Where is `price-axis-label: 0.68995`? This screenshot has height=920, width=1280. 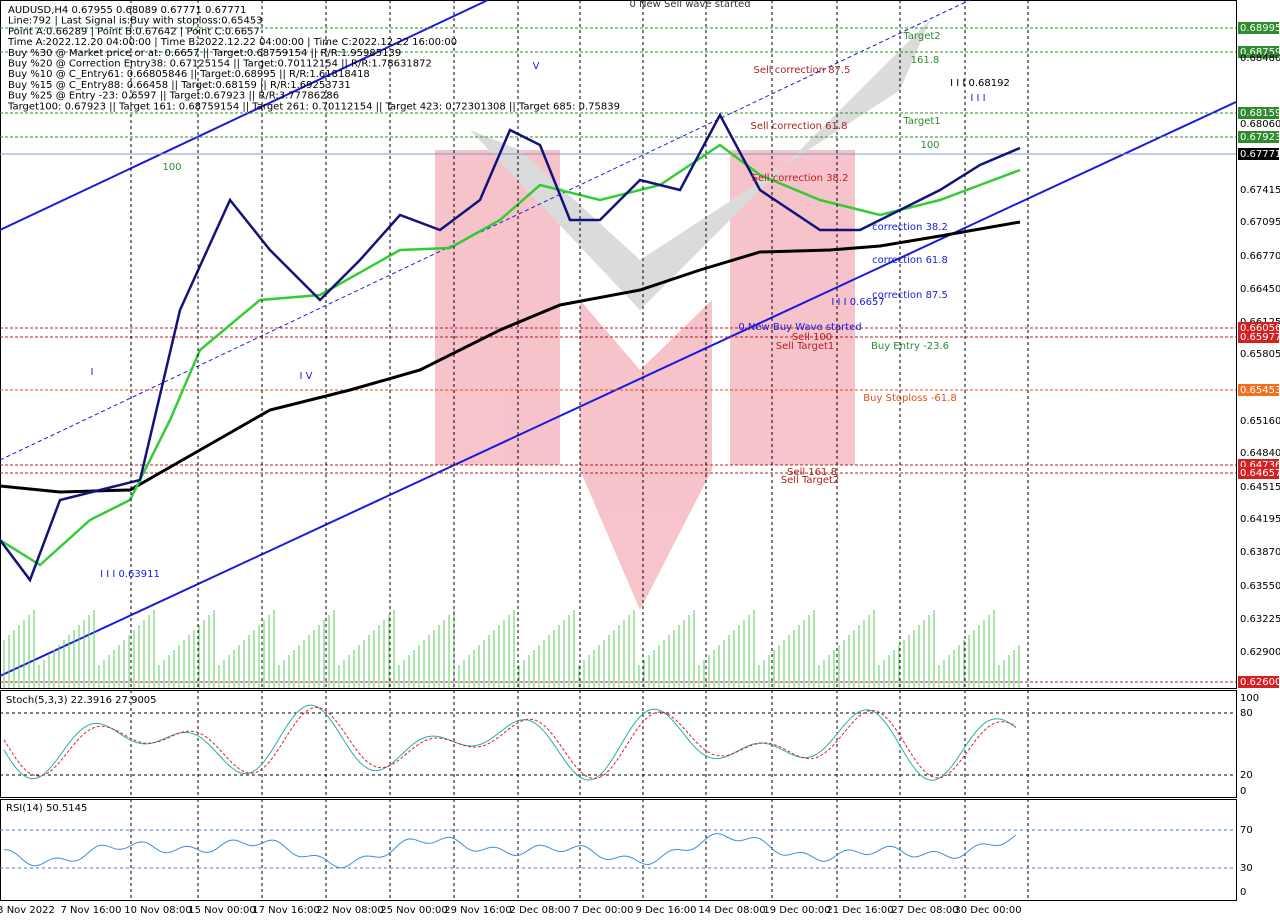 price-axis-label: 0.68995 is located at coordinates (1260, 28).